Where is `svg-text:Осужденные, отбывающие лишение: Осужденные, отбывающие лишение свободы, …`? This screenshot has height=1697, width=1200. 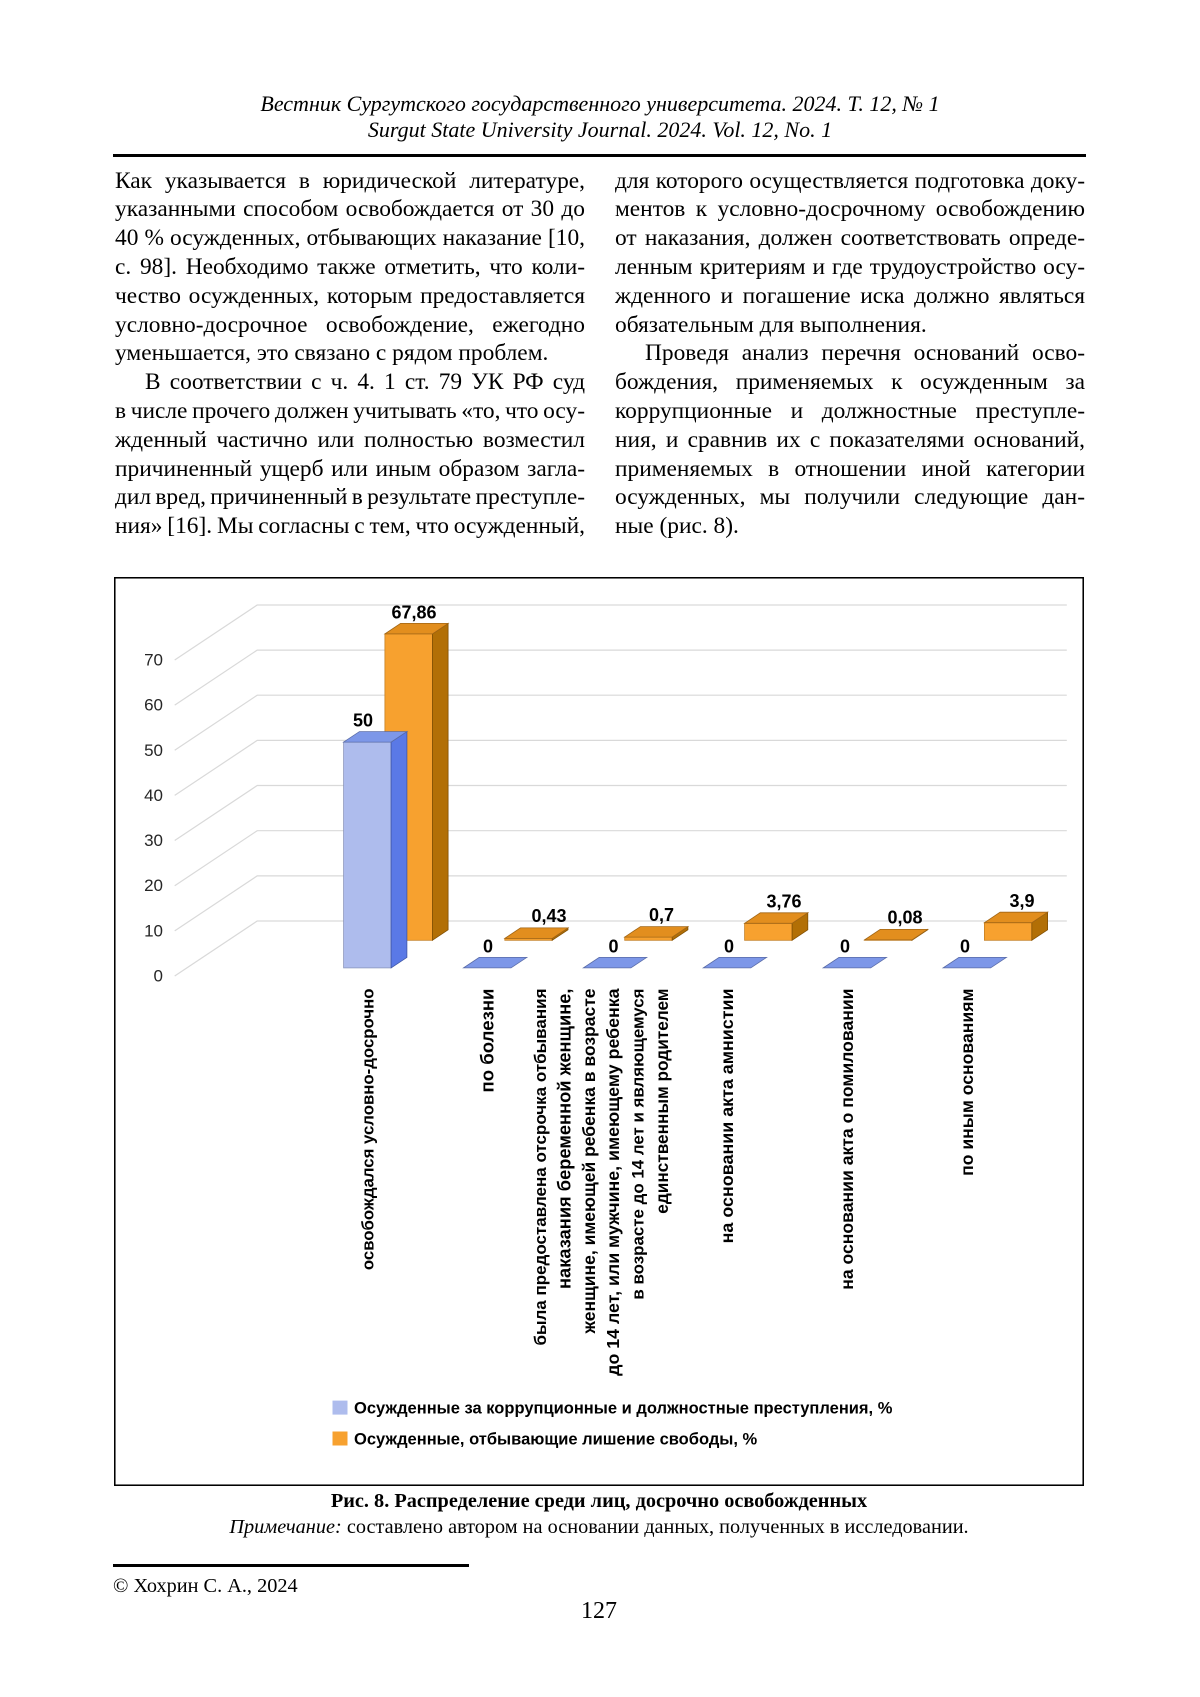
svg-text:Осужденные, отбывающие лишение: Осужденные, отбывающие лишение свободы, … is located at coordinates (556, 1440).